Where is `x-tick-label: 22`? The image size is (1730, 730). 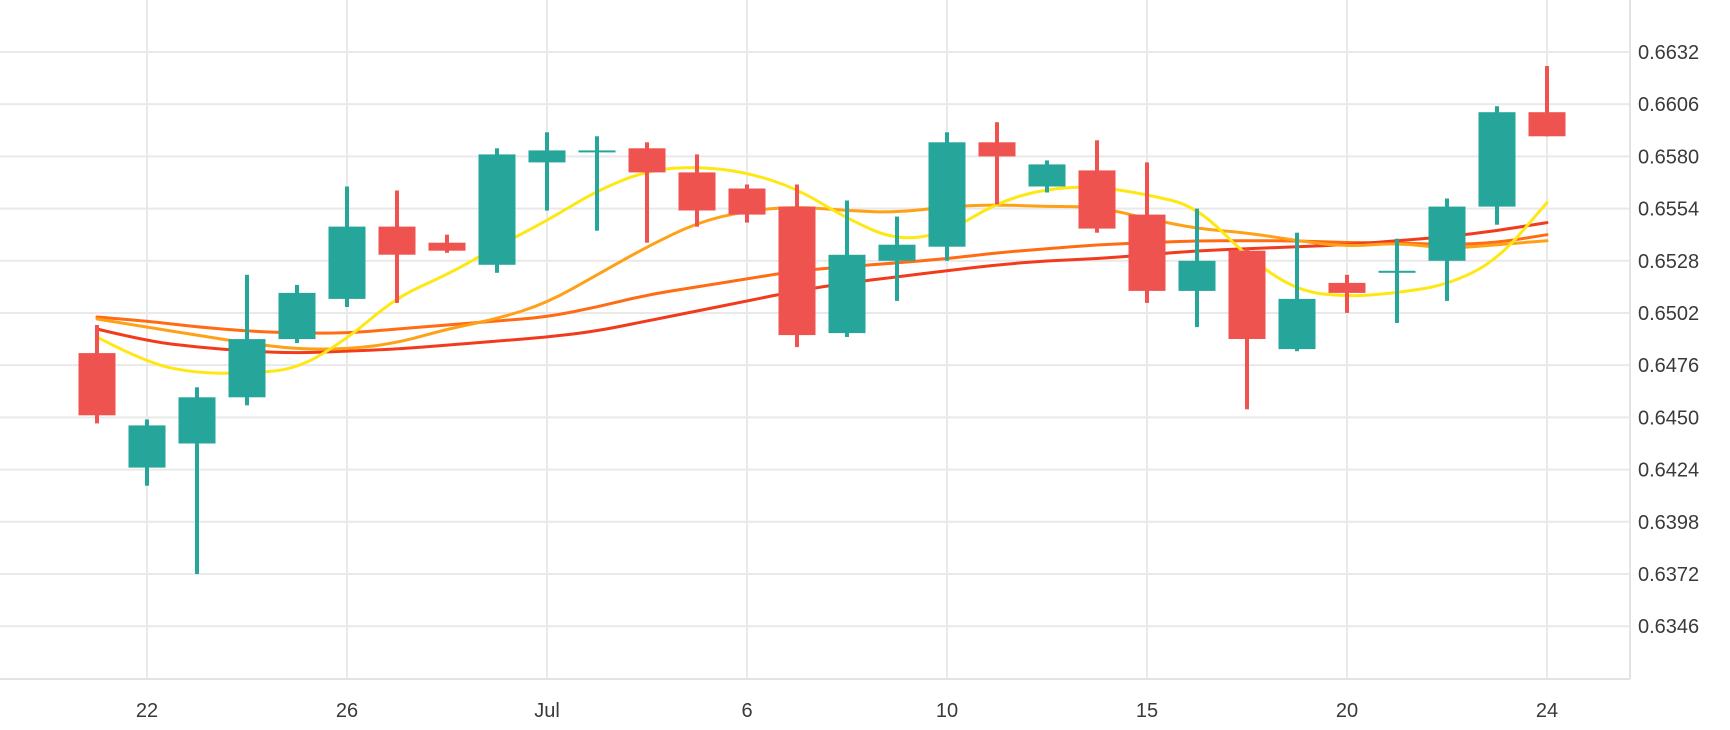 x-tick-label: 22 is located at coordinates (147, 711).